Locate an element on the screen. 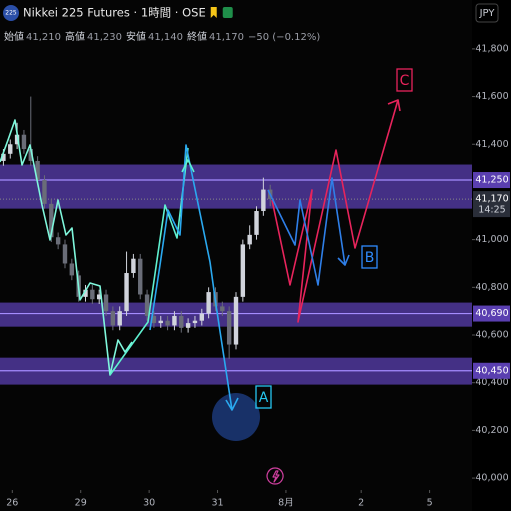 Image resolution: width=511 pixels, height=511 pixels. ohlc-value: 41,140 is located at coordinates (165, 37).